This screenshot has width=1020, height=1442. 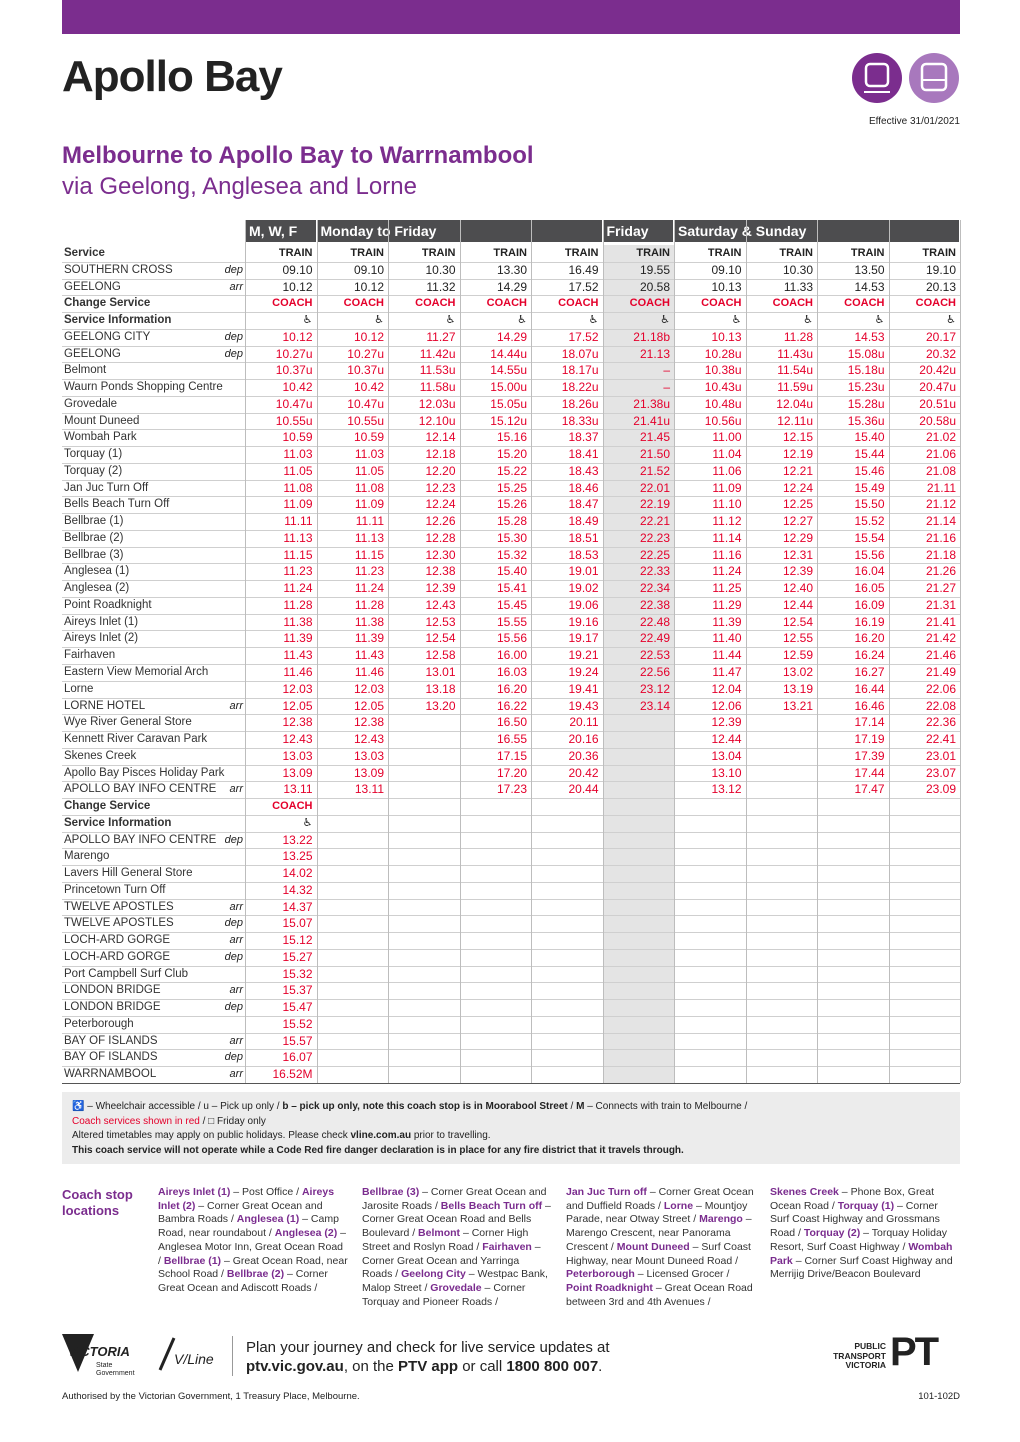 What do you see at coordinates (795, 353) in the screenshot?
I see `time-cell: 11.43u` at bounding box center [795, 353].